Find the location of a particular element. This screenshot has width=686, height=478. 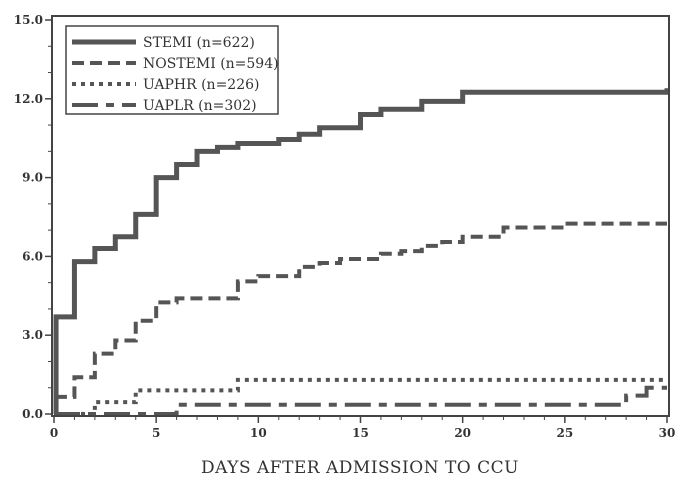

y-tick-label: 9.0 is located at coordinates (32, 178).